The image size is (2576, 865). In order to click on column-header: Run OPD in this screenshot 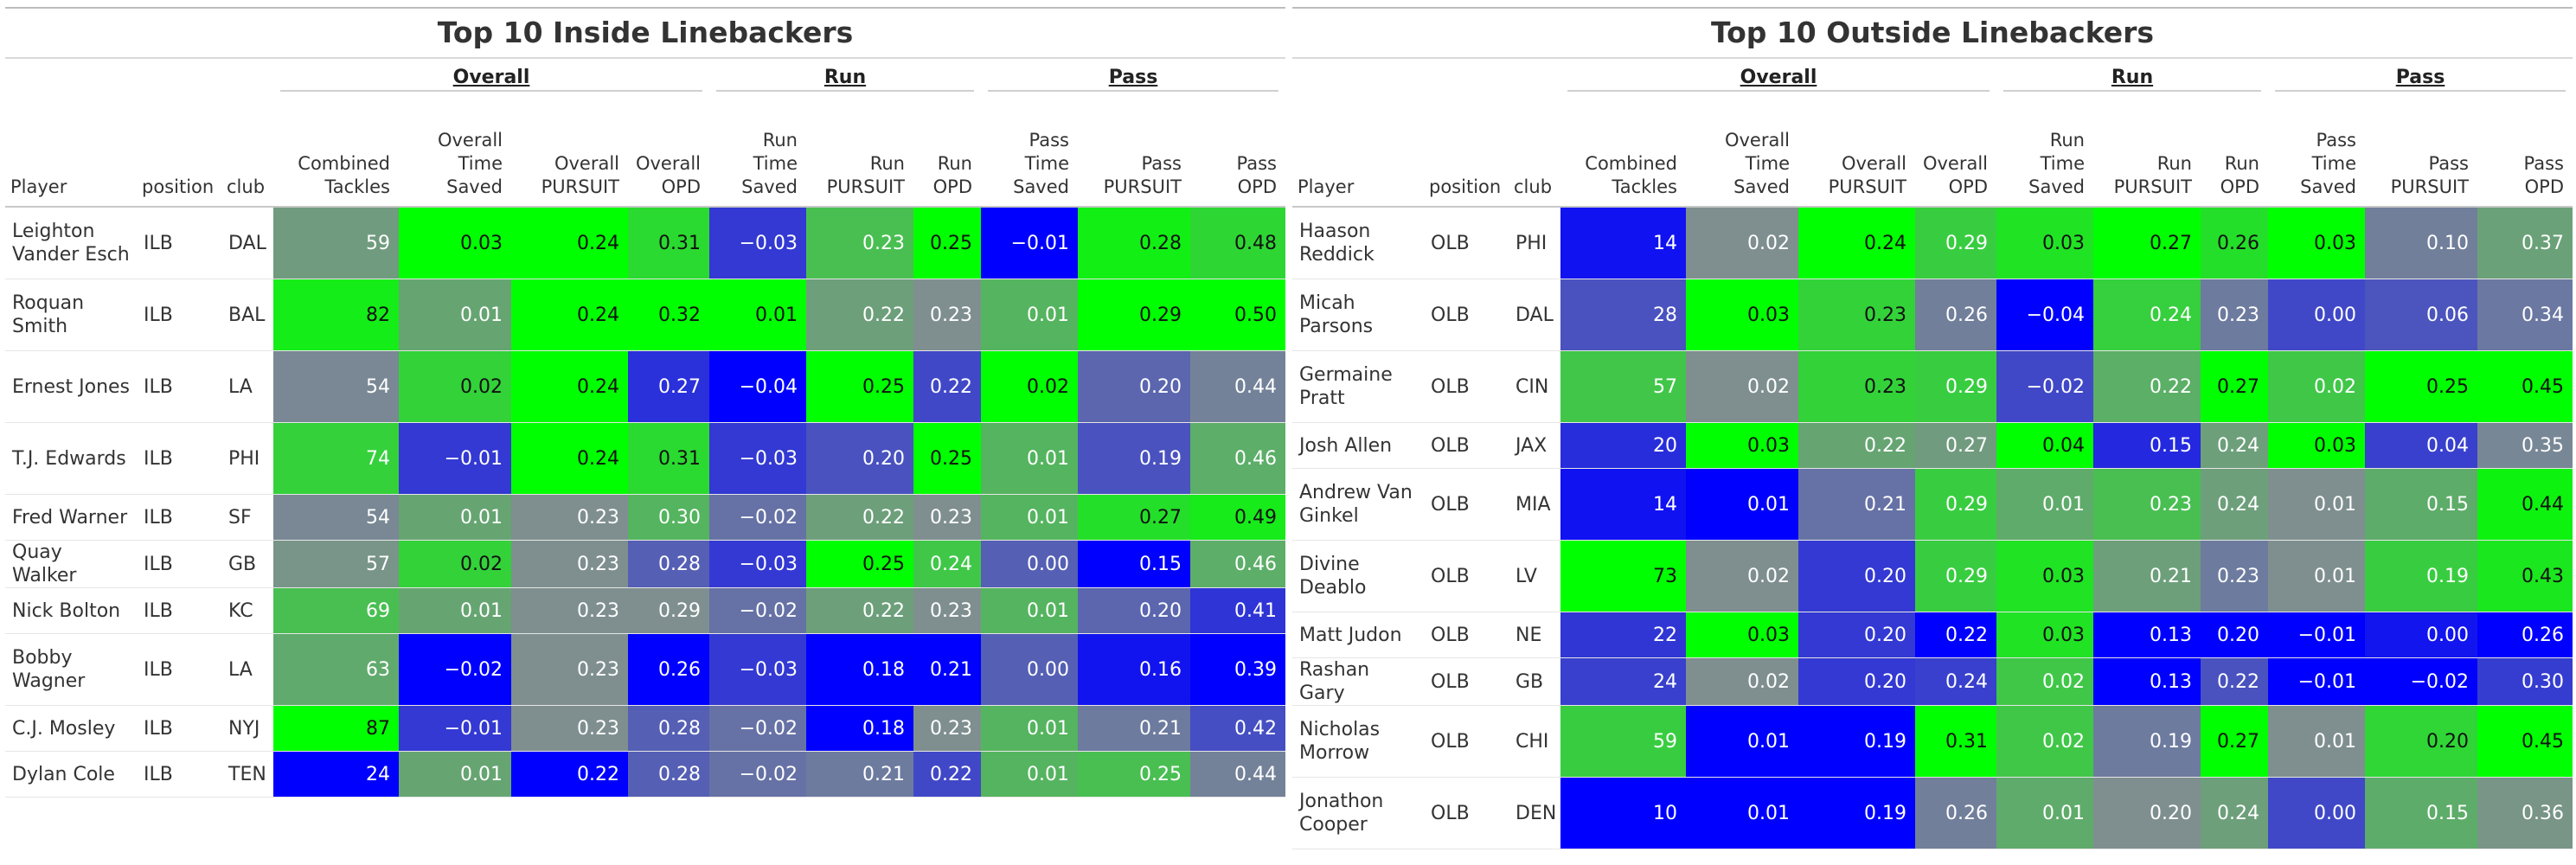, I will do `click(2234, 154)`.